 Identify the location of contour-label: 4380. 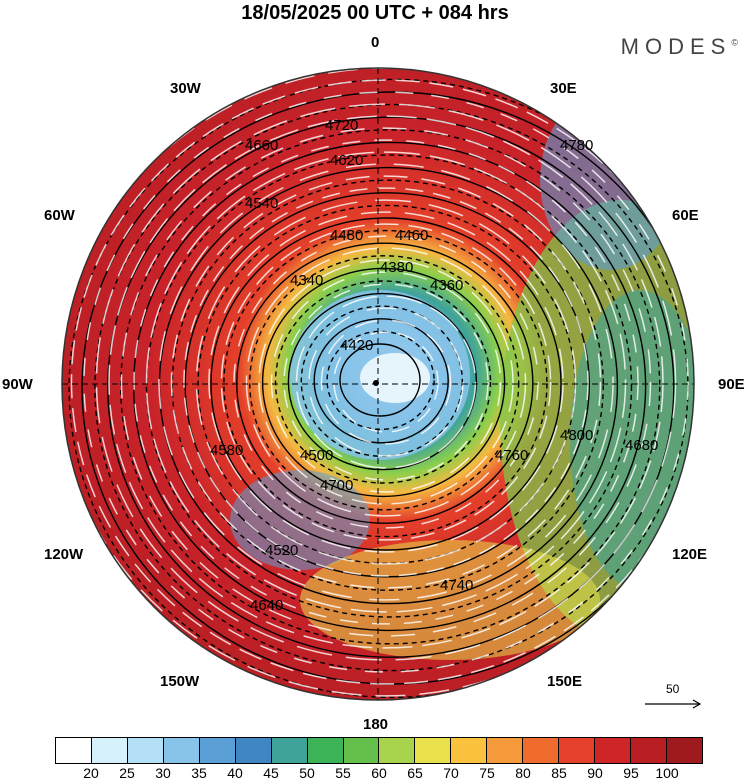
(396, 267).